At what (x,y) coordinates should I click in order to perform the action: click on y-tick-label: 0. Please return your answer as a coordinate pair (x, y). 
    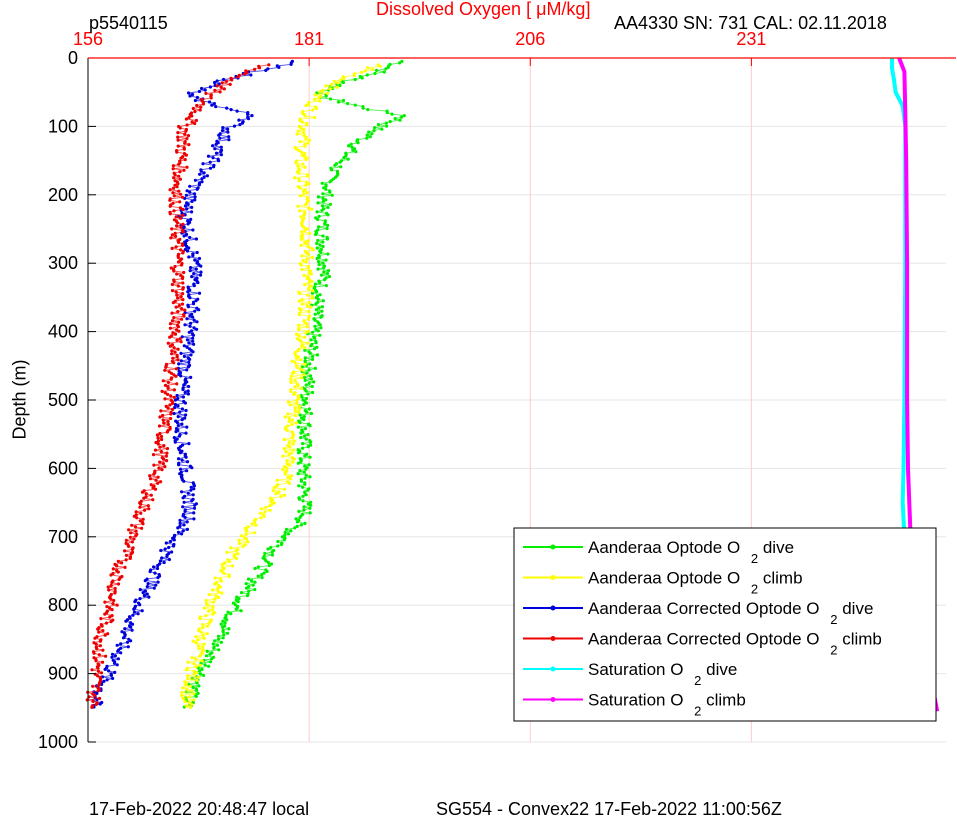
    Looking at the image, I should click on (73, 58).